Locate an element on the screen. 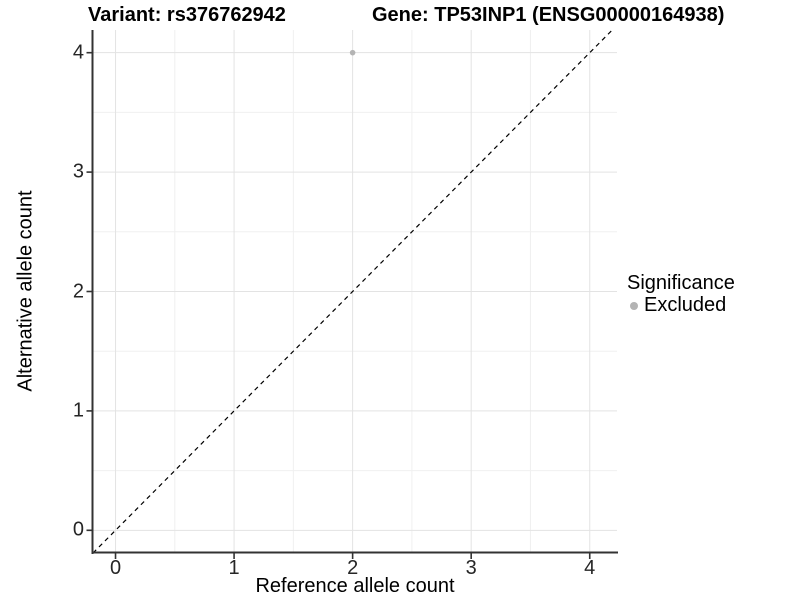 The height and width of the screenshot is (600, 800). x-tick-label: 1 is located at coordinates (234, 568).